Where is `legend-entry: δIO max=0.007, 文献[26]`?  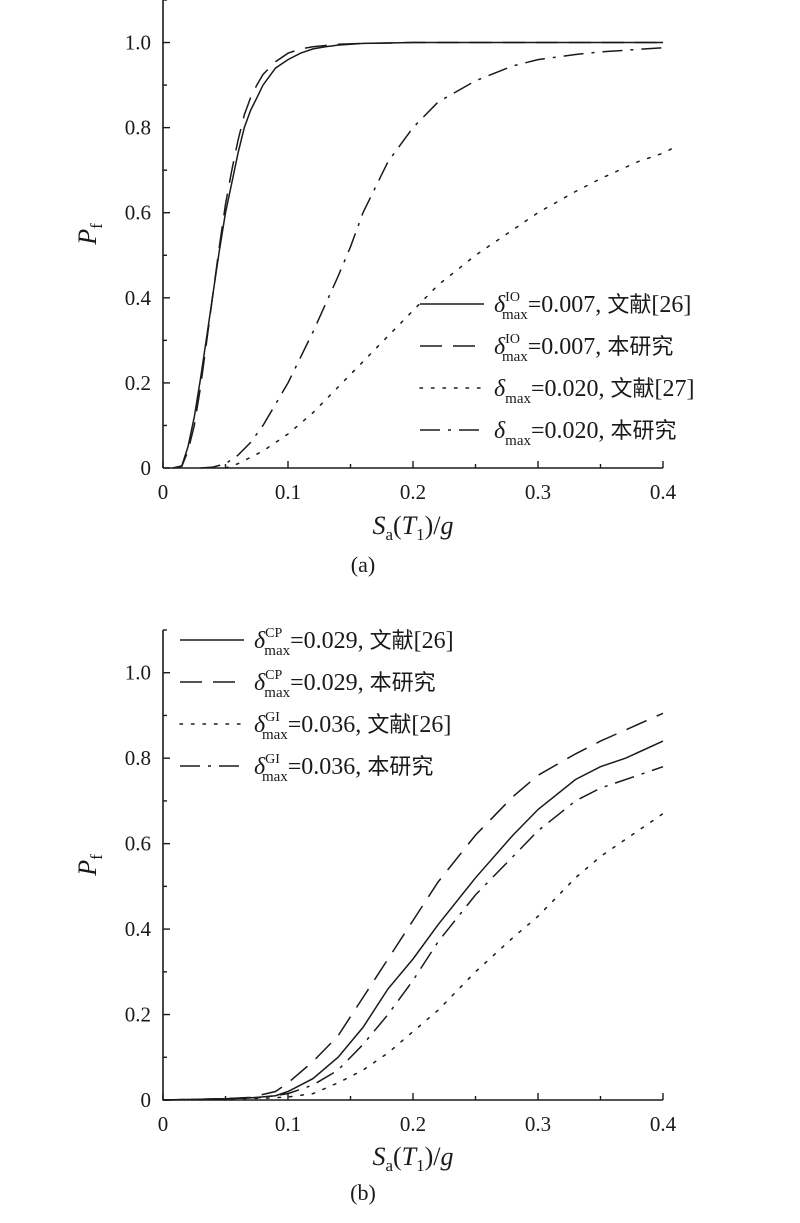 legend-entry: δIO max=0.007, 文献[26] is located at coordinates (592, 306).